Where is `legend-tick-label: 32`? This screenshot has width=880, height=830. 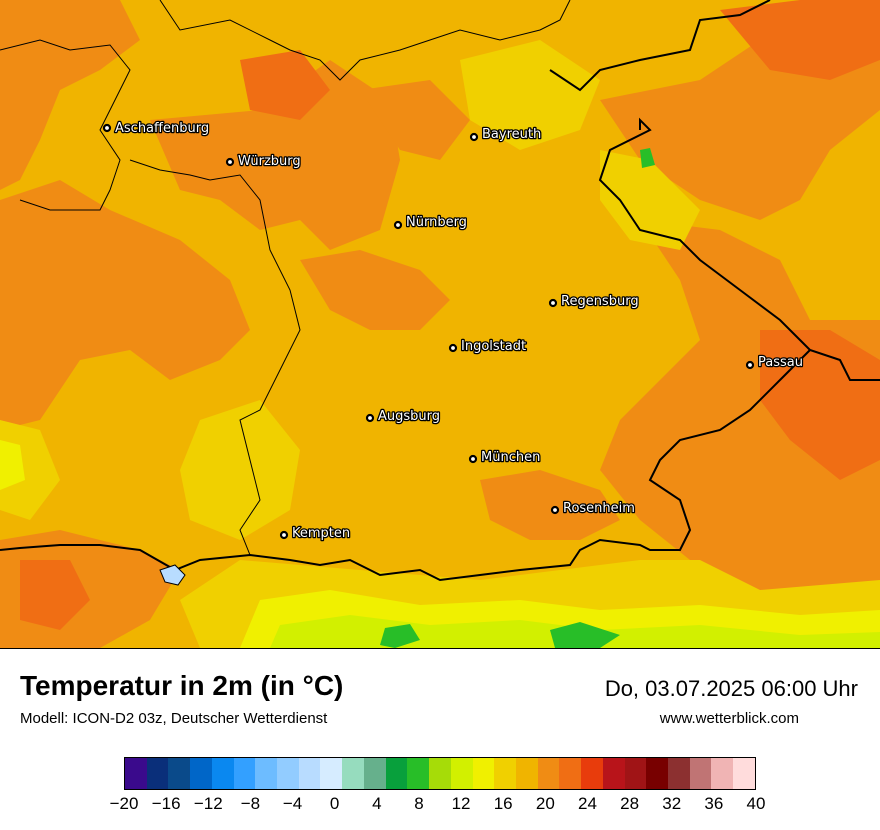
legend-tick-label: 32 is located at coordinates (672, 803).